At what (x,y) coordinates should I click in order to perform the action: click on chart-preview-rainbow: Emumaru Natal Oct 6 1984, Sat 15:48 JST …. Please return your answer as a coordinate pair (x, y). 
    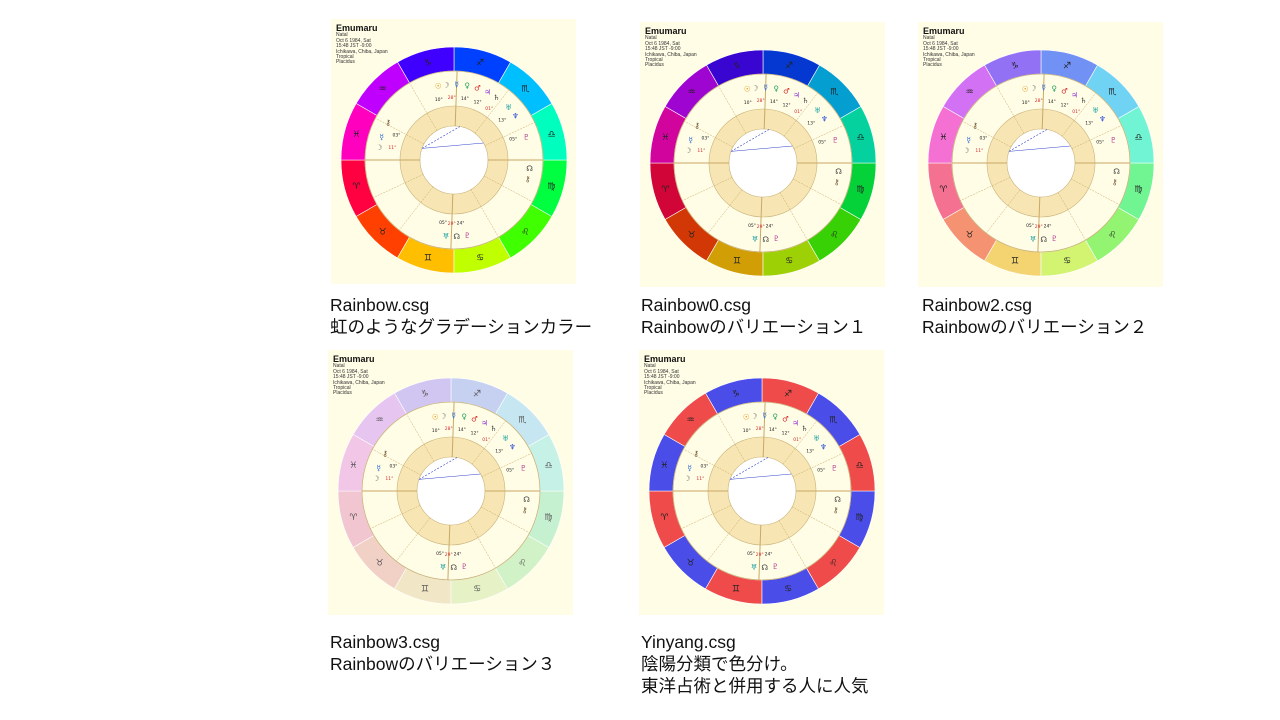
    Looking at the image, I should click on (453, 151).